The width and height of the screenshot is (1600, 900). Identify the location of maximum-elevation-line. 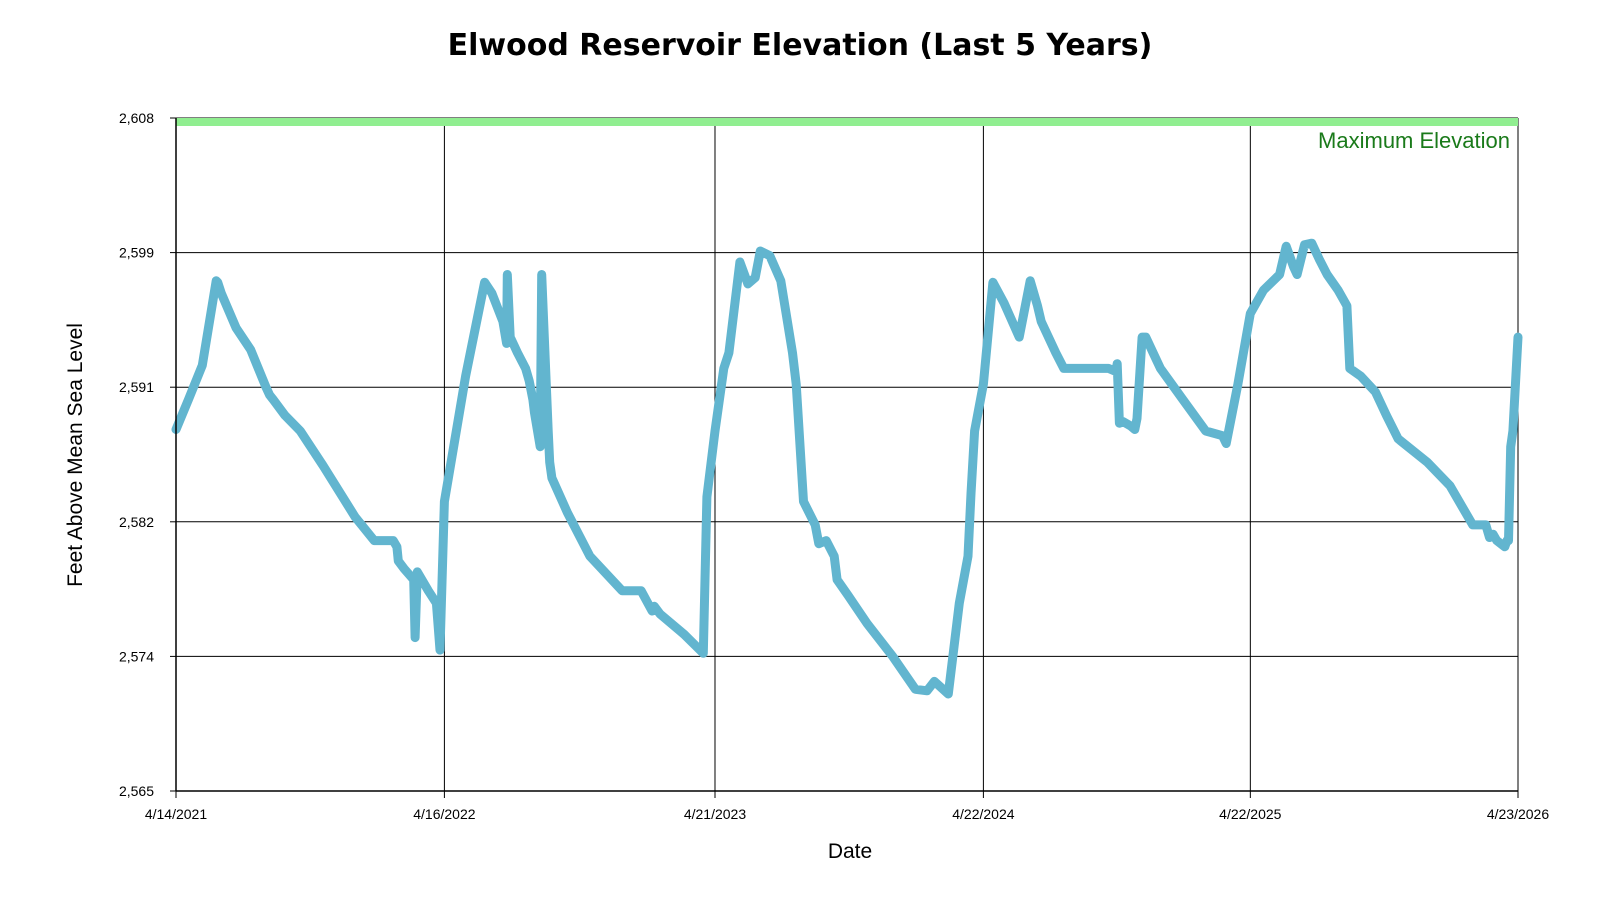
(847, 122).